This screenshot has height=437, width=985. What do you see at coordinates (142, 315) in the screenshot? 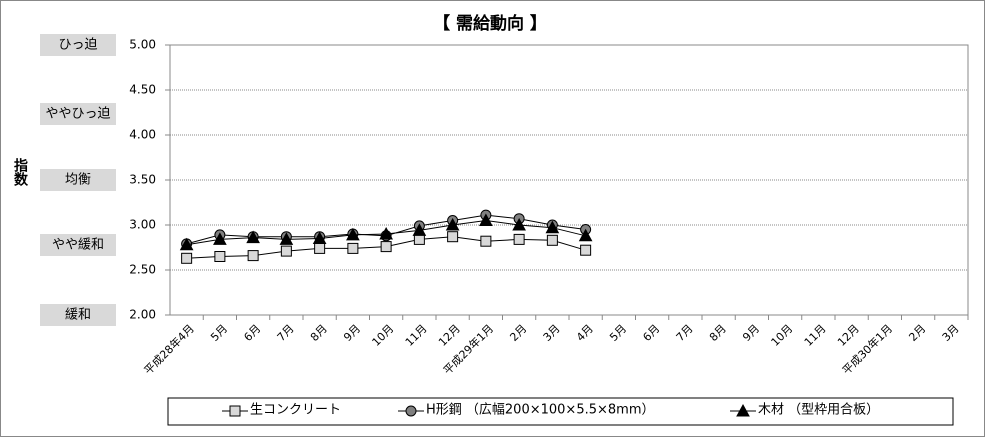
I see `y-tick-label: 2.00` at bounding box center [142, 315].